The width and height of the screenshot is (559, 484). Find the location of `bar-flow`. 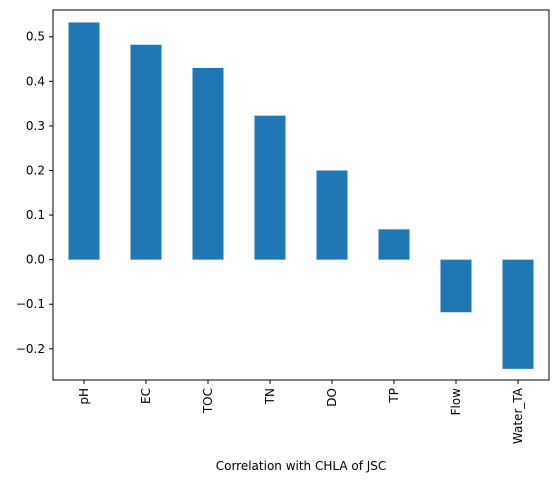

bar-flow is located at coordinates (456, 286).